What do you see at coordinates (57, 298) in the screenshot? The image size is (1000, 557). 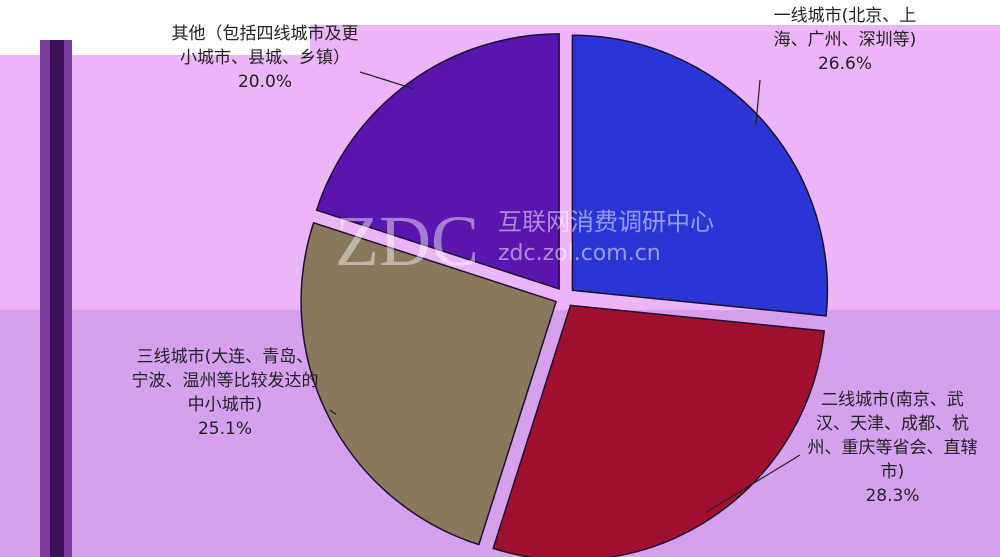 I see `side-bar-inner` at bounding box center [57, 298].